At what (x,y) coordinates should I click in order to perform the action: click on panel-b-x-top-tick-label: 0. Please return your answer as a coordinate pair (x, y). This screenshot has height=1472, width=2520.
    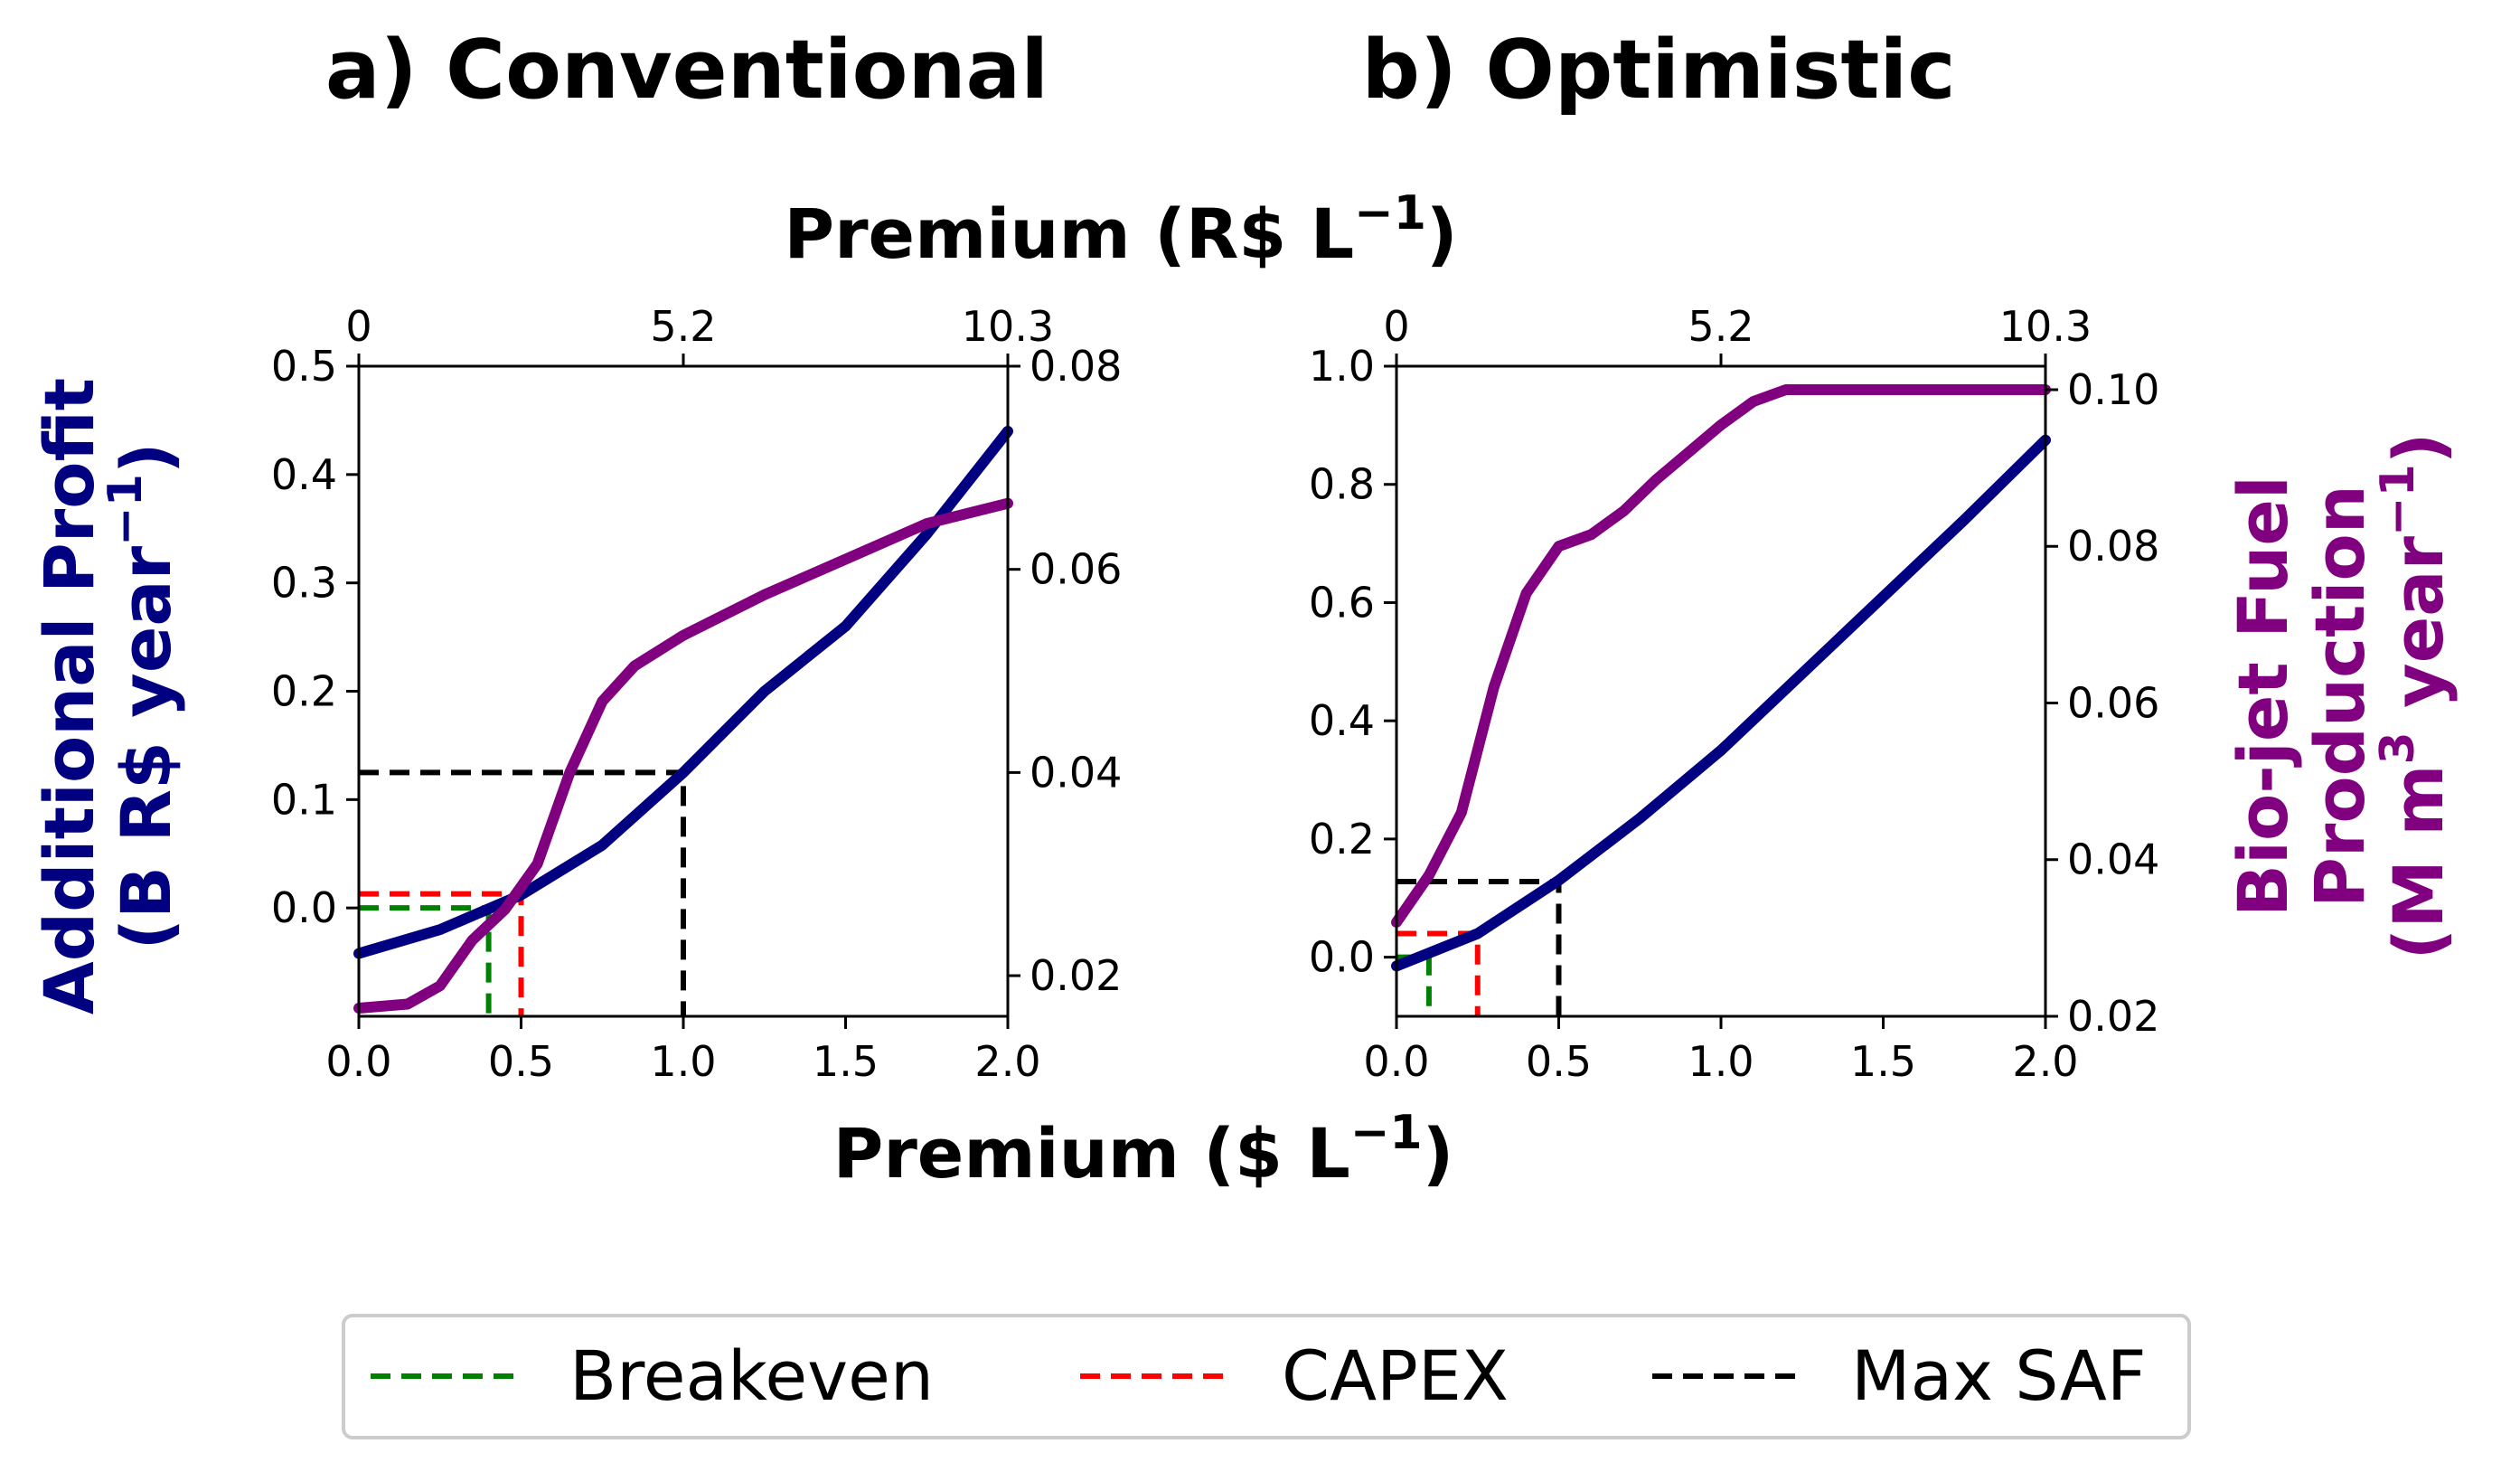
    Looking at the image, I should click on (1396, 327).